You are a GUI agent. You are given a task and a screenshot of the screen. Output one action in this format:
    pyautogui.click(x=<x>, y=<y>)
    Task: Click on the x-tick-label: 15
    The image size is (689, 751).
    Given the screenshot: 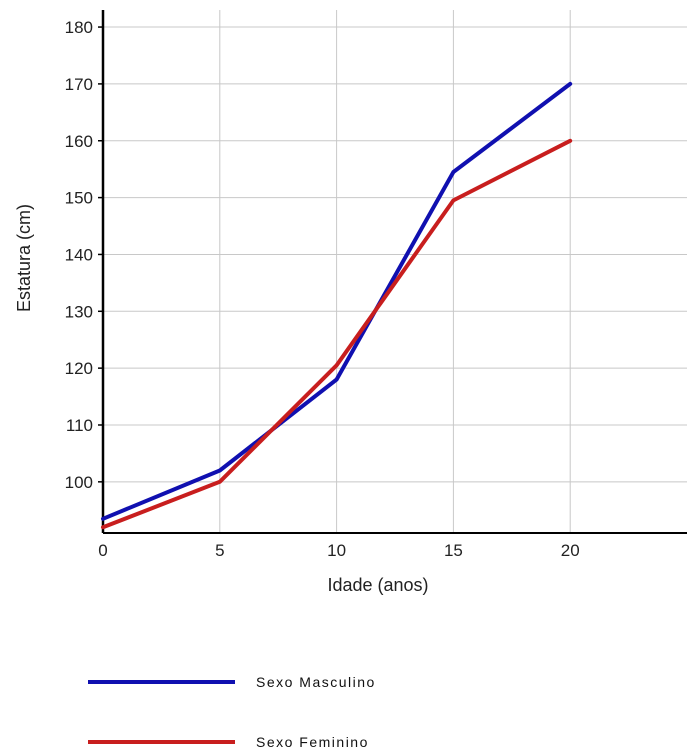 What is the action you would take?
    pyautogui.click(x=453, y=550)
    